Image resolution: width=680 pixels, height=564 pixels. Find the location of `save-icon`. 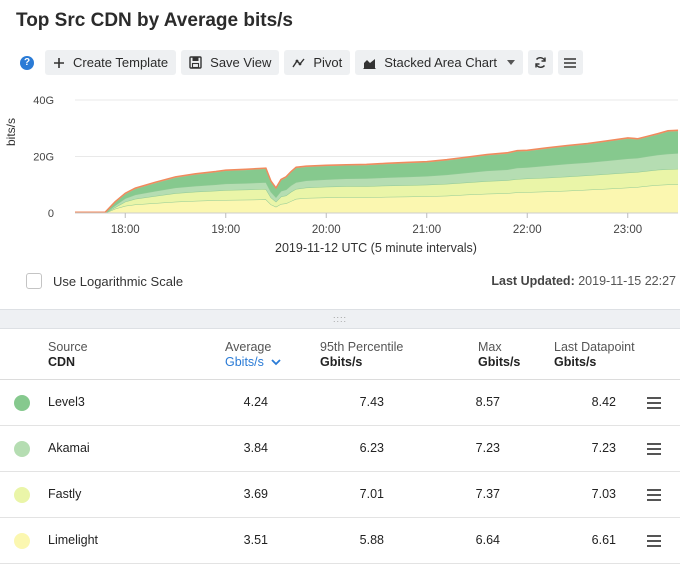

save-icon is located at coordinates (195, 62).